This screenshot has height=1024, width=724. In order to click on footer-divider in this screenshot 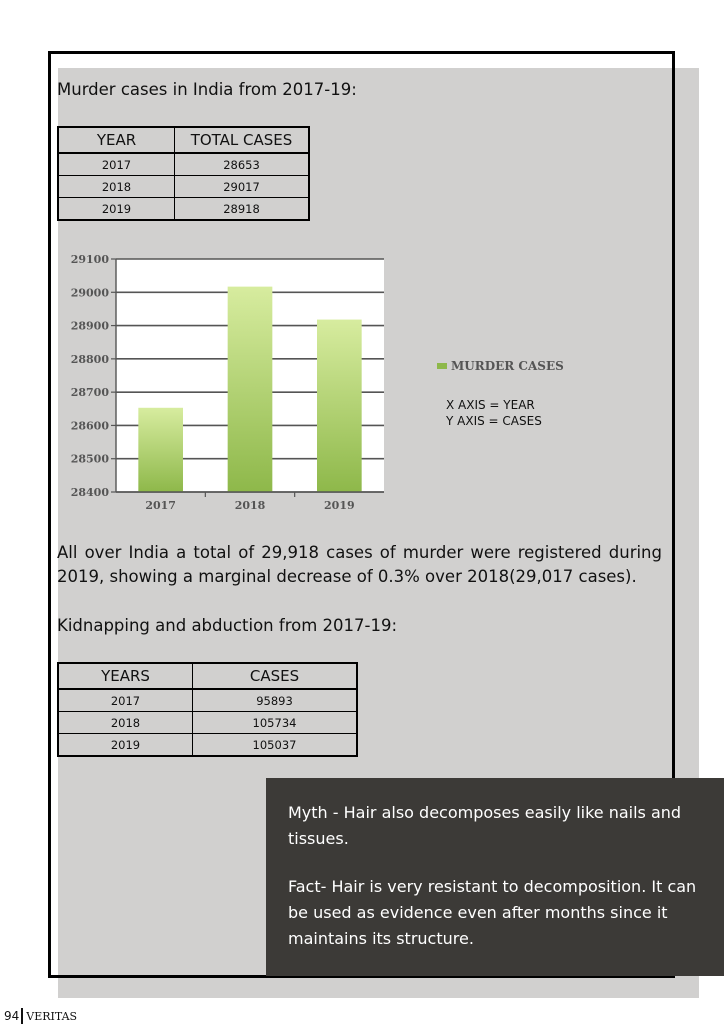, I will do `click(22, 1016)`.